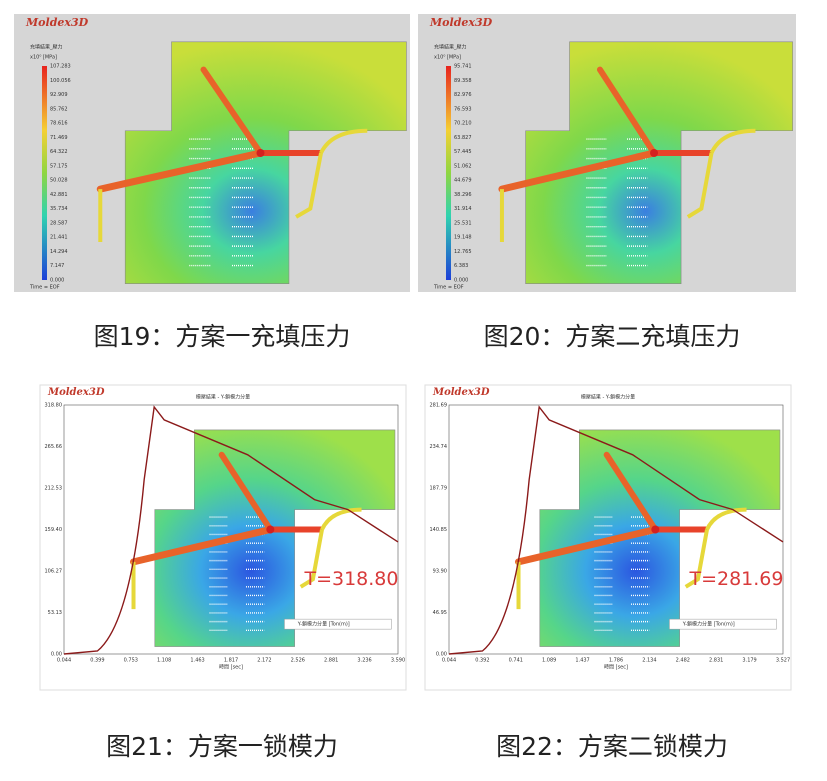 The width and height of the screenshot is (827, 781). Describe the element at coordinates (59, 124) in the screenshot. I see `color-bar-label: 78.616` at that location.